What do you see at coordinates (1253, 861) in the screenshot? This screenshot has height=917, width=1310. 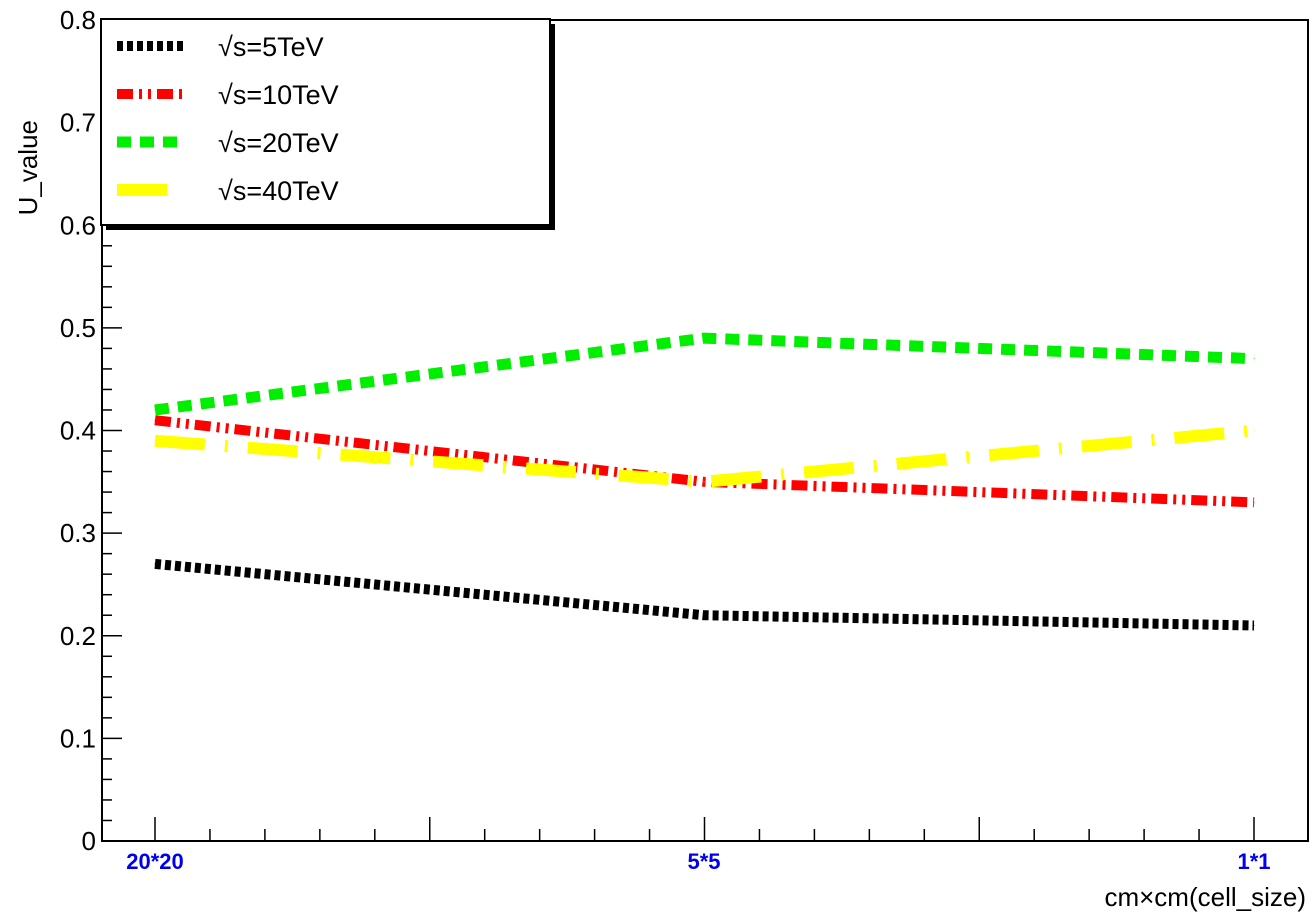 I see `x-tick-label: 1*1` at bounding box center [1253, 861].